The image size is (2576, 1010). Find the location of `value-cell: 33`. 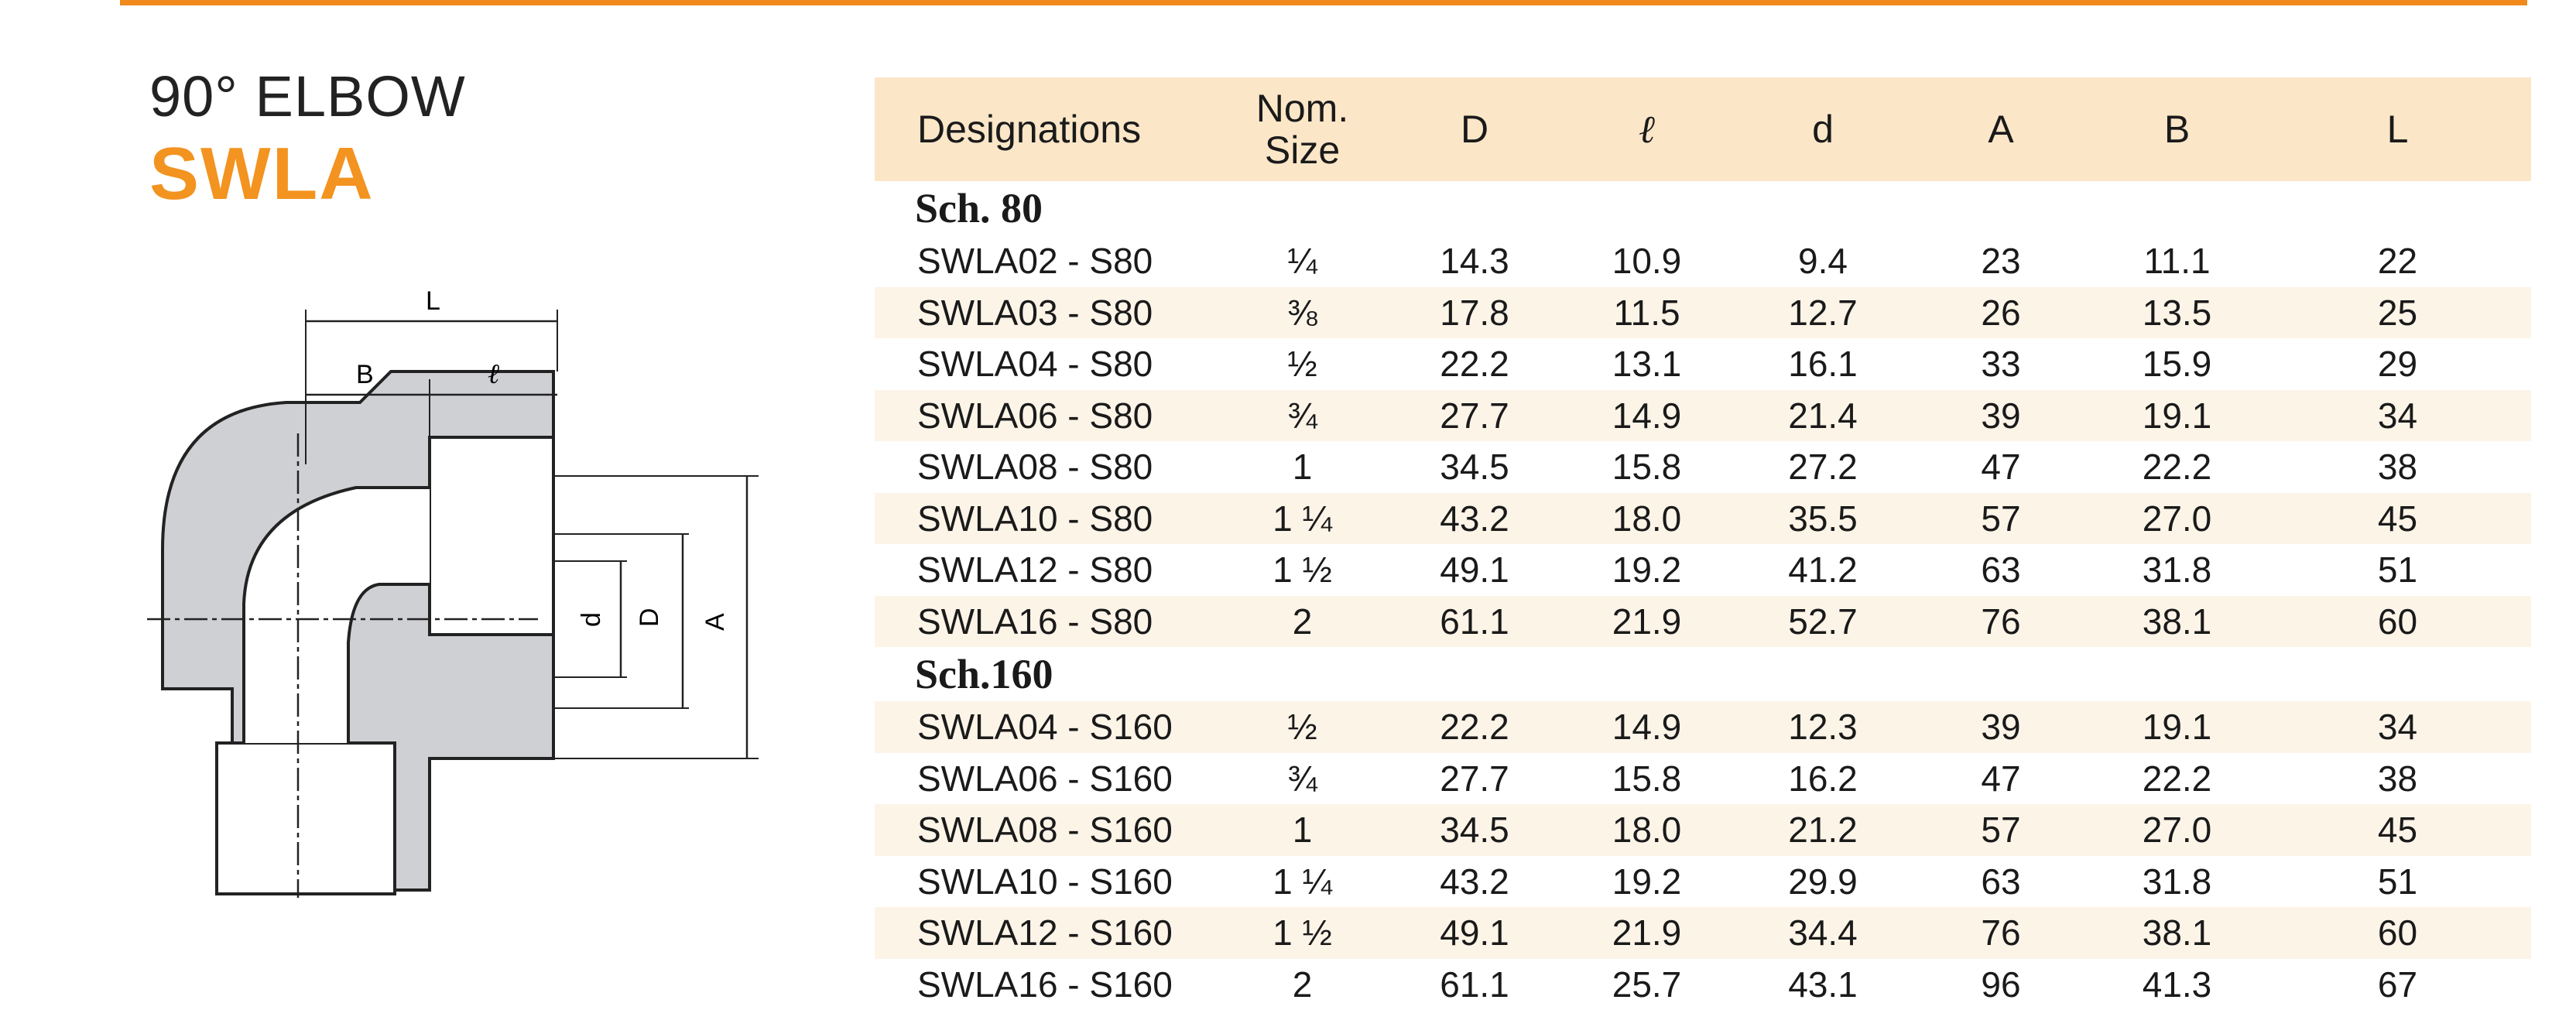

value-cell: 33 is located at coordinates (2001, 364).